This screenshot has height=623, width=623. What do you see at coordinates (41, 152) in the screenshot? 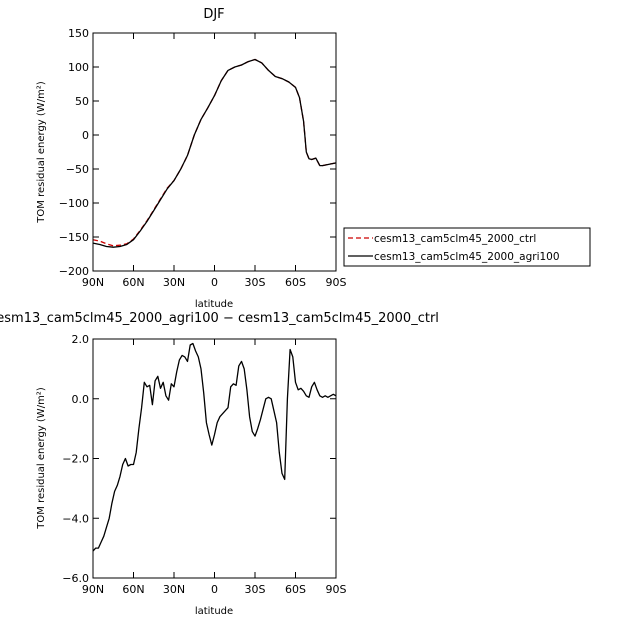
I see `top-y-axis-label: TOM residual energy (W/m²)` at bounding box center [41, 152].